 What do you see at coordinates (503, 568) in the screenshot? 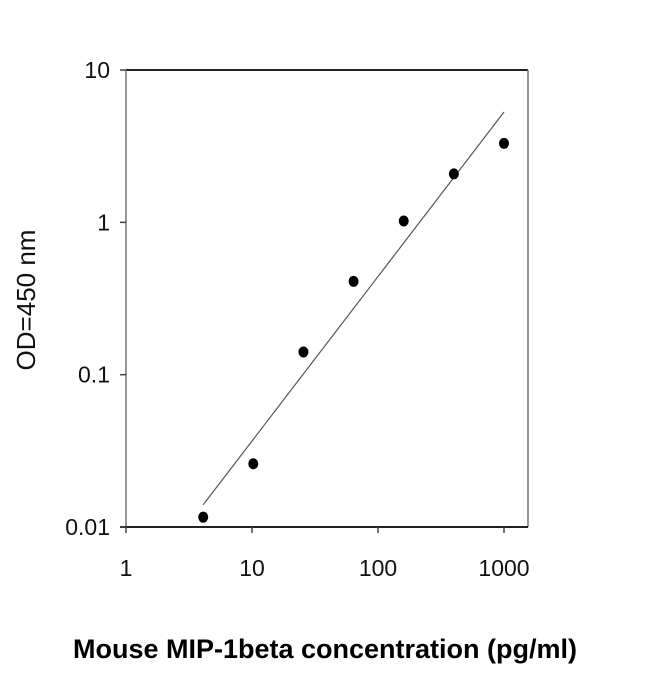
I see `x-tick-label: 1000` at bounding box center [503, 568].